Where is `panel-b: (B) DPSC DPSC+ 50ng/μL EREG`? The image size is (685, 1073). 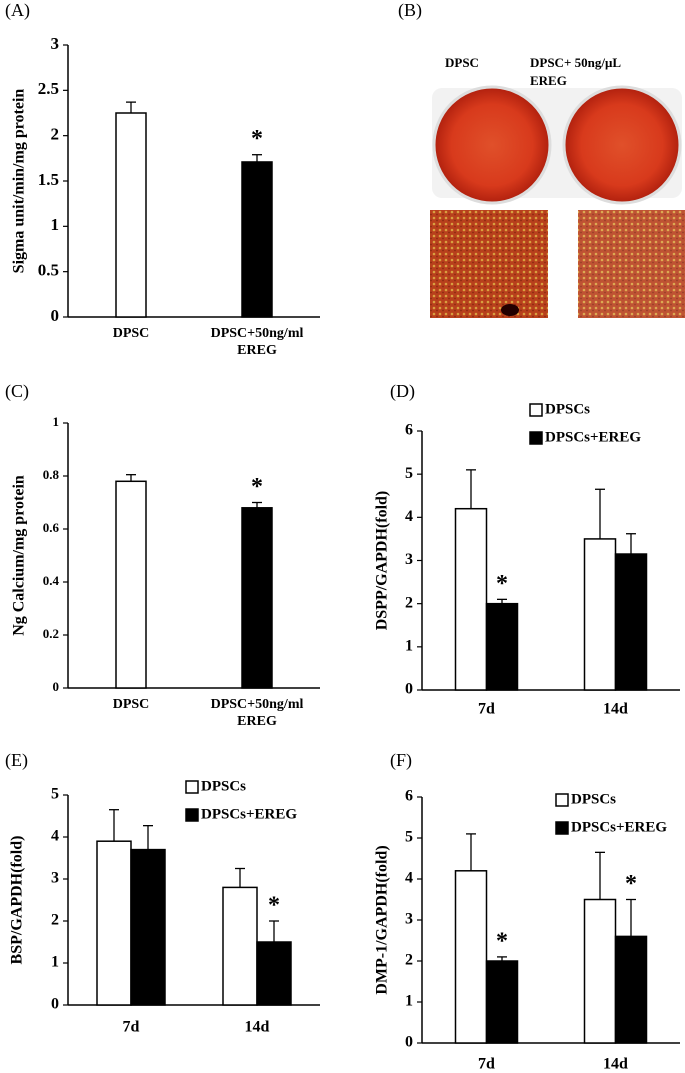 panel-b: (B) DPSC DPSC+ 50ng/μL EREG is located at coordinates (541, 159).